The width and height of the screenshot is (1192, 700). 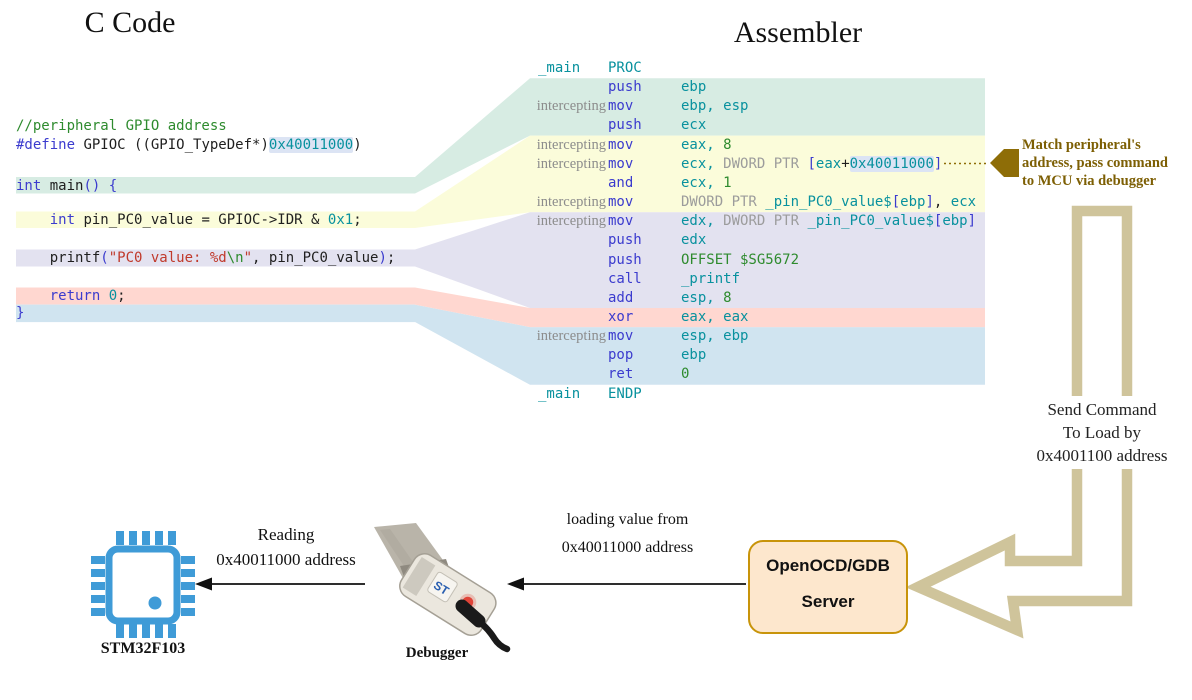 What do you see at coordinates (1081, 145) in the screenshot?
I see `match-annotation-line: Match peripheral's` at bounding box center [1081, 145].